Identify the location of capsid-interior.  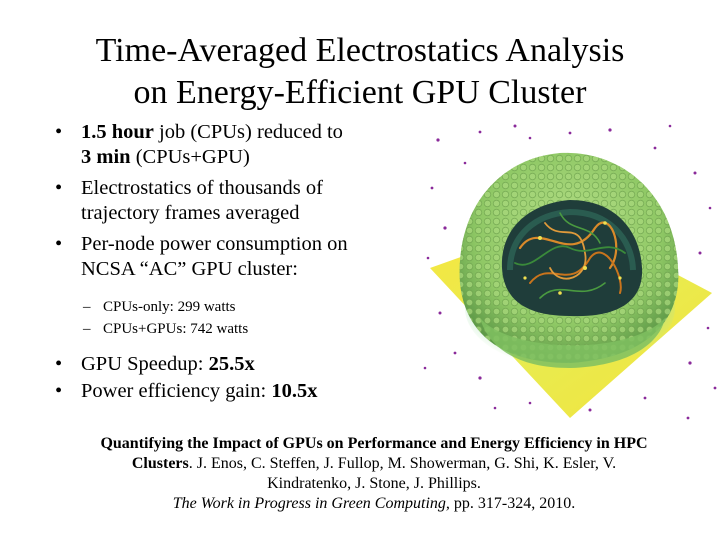
(572, 258).